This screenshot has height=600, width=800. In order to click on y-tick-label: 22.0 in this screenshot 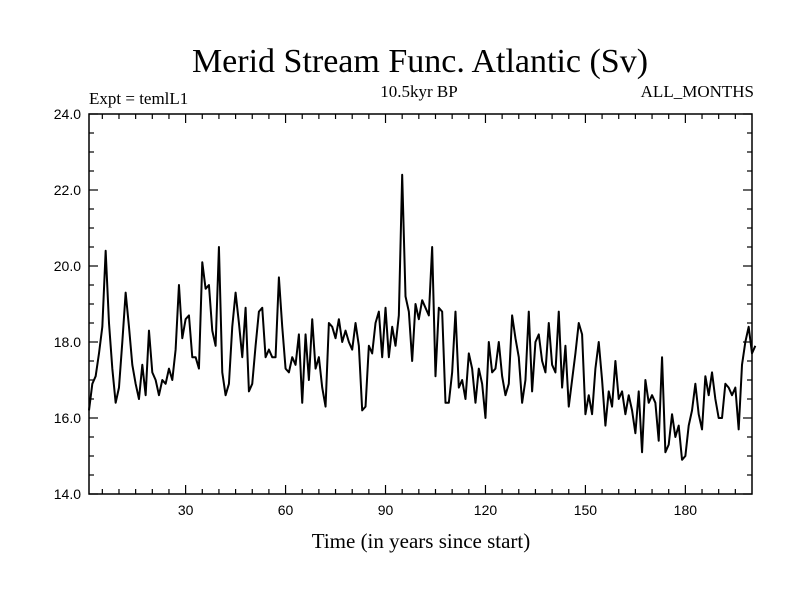, I will do `click(67, 190)`.